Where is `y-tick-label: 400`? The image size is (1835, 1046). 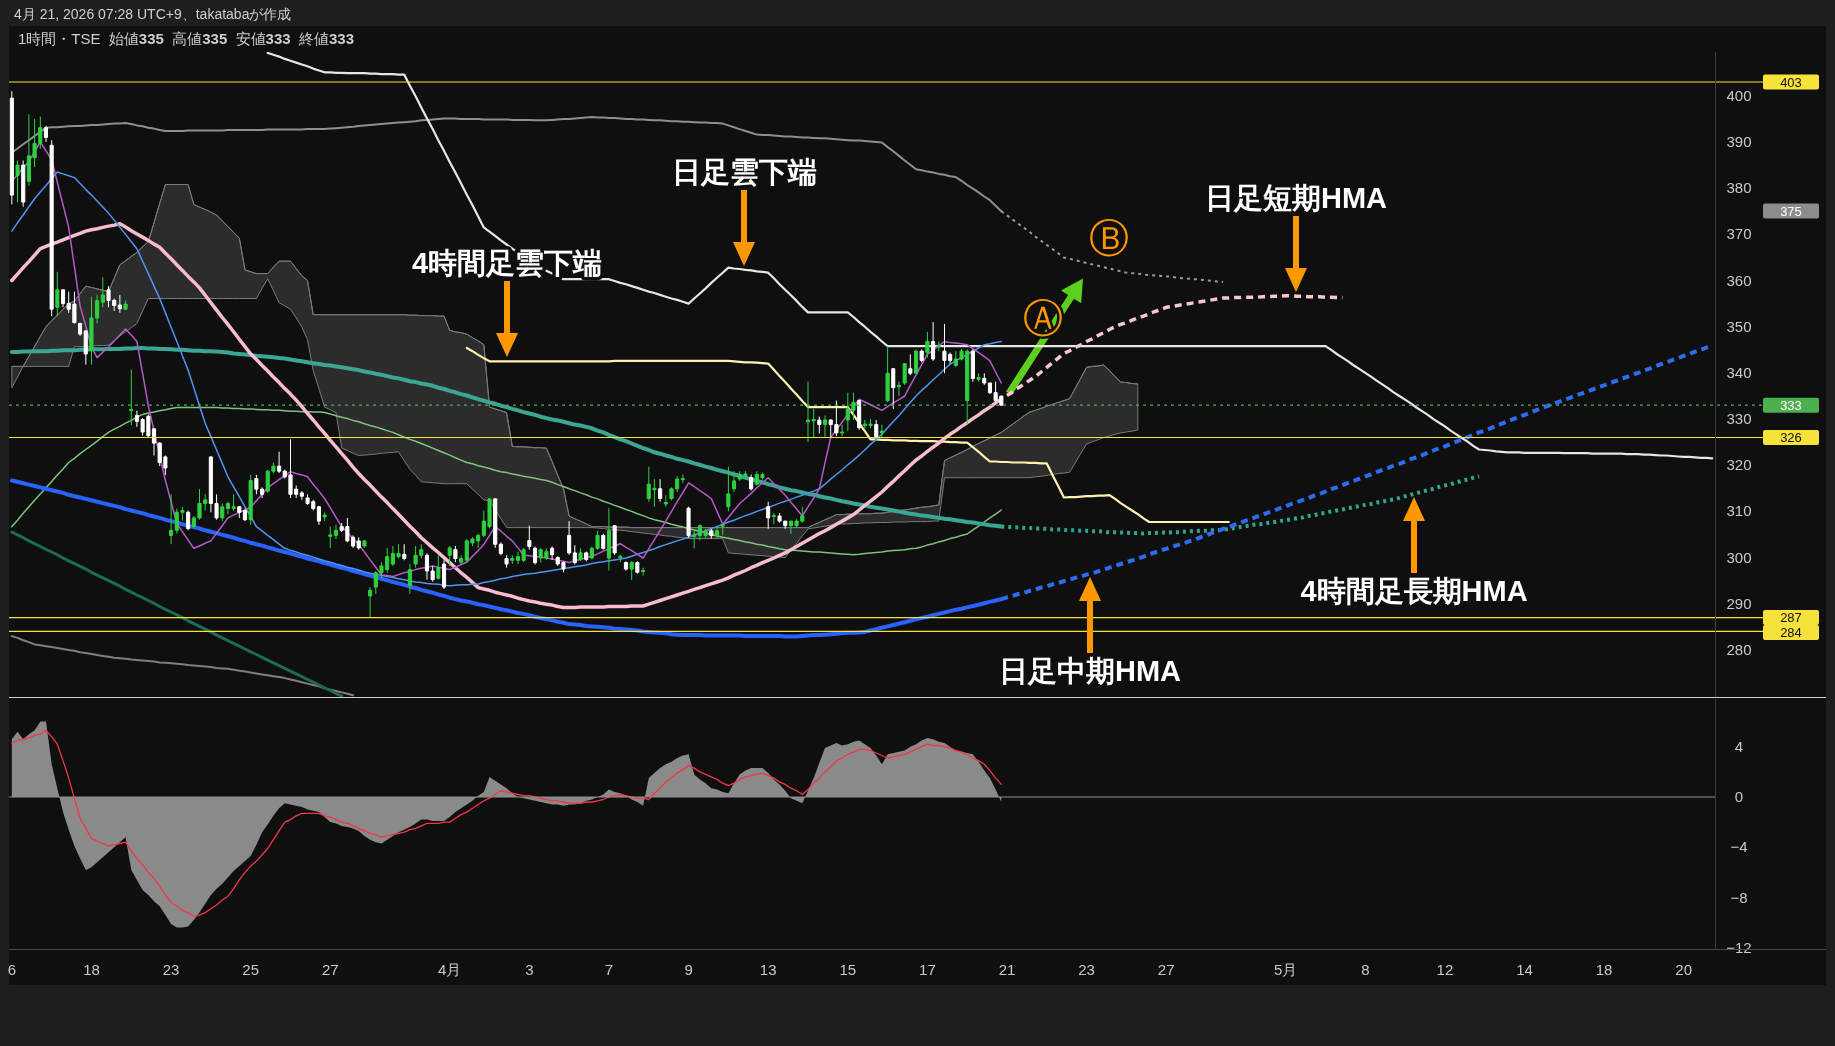 y-tick-label: 400 is located at coordinates (1739, 95).